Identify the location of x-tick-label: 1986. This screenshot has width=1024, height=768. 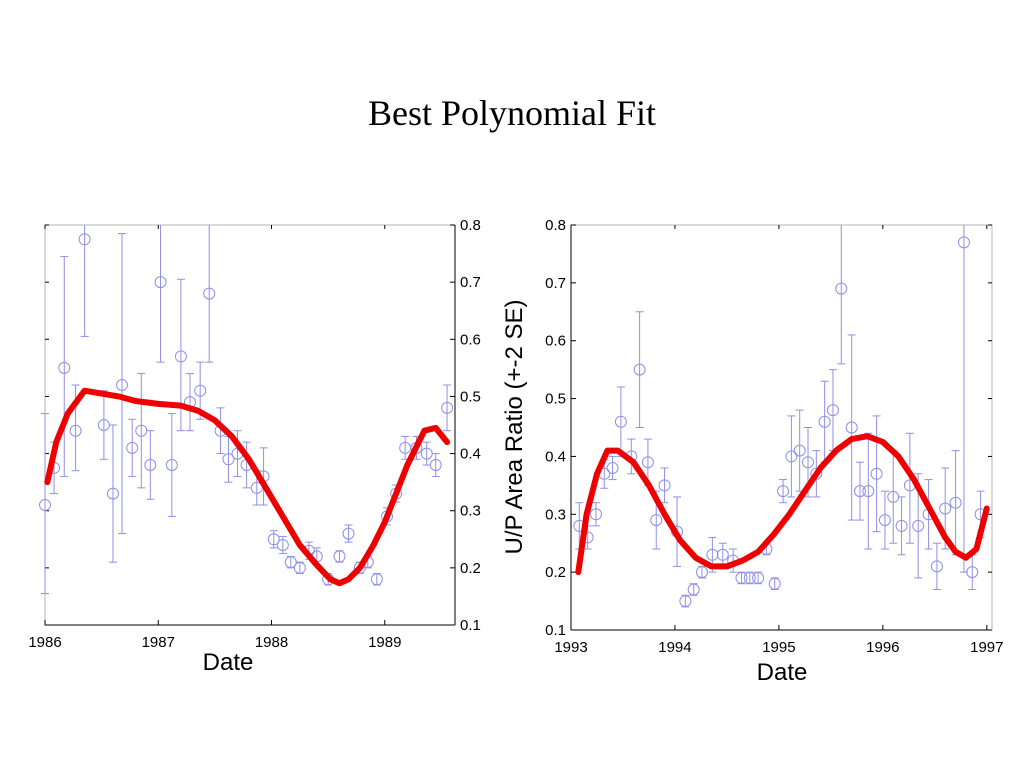
(44, 642).